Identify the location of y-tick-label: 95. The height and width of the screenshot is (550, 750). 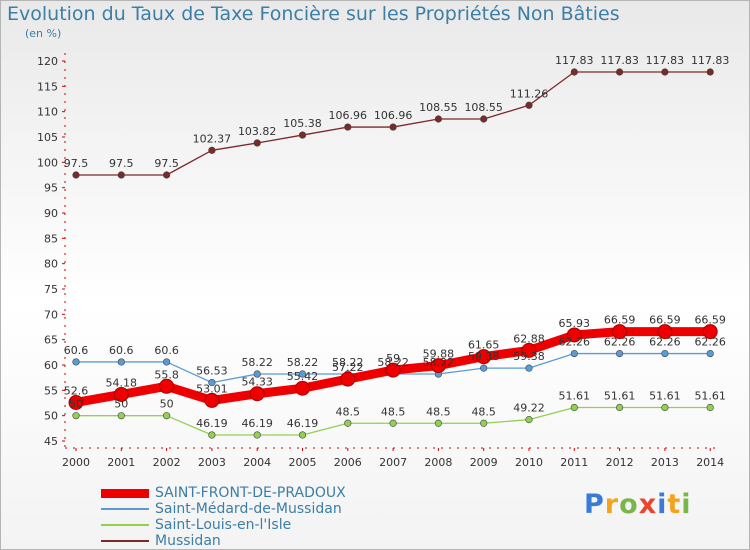
(51, 188).